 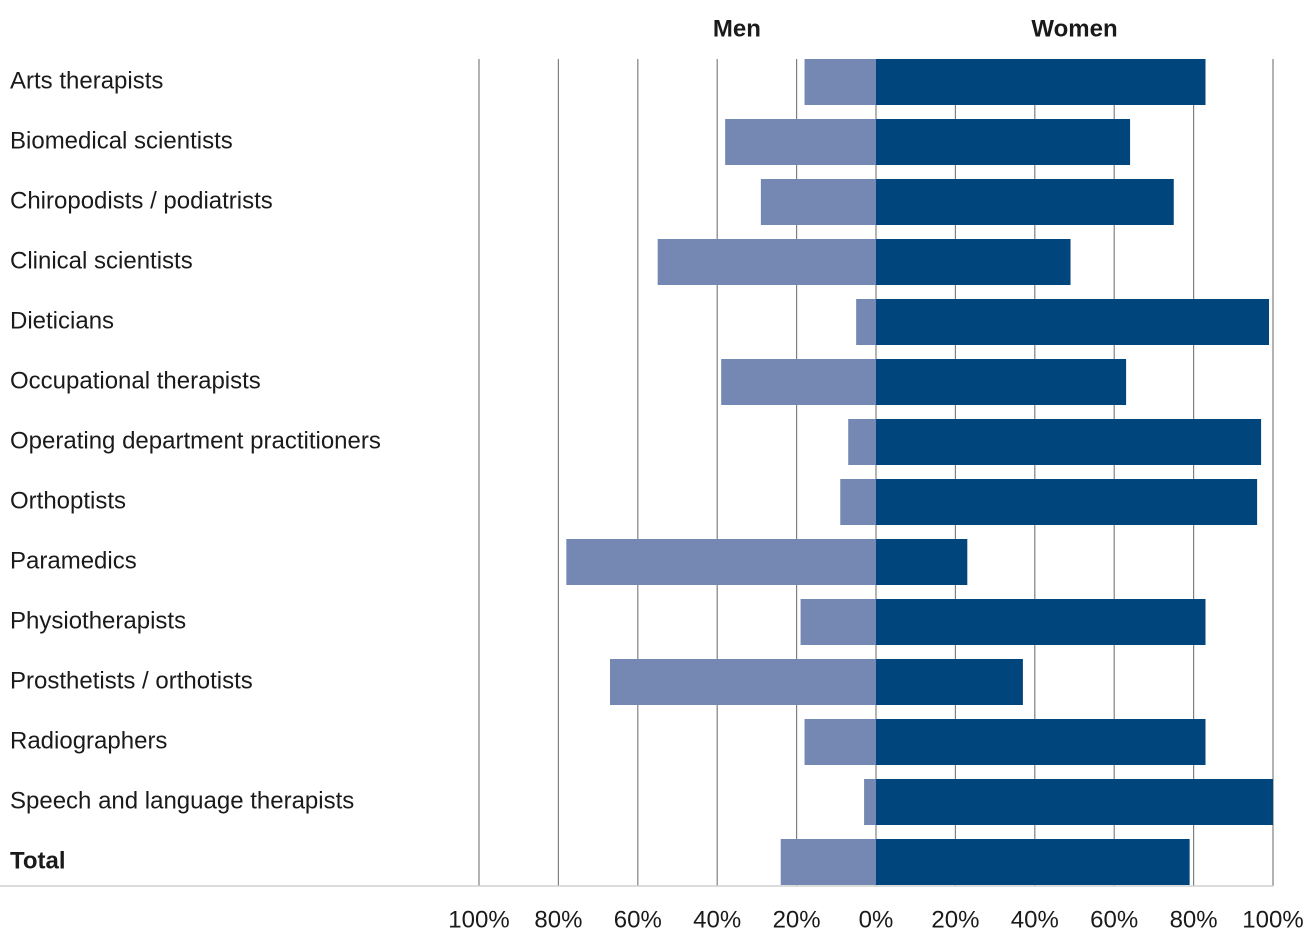 What do you see at coordinates (38, 860) in the screenshot?
I see `category-label: Total` at bounding box center [38, 860].